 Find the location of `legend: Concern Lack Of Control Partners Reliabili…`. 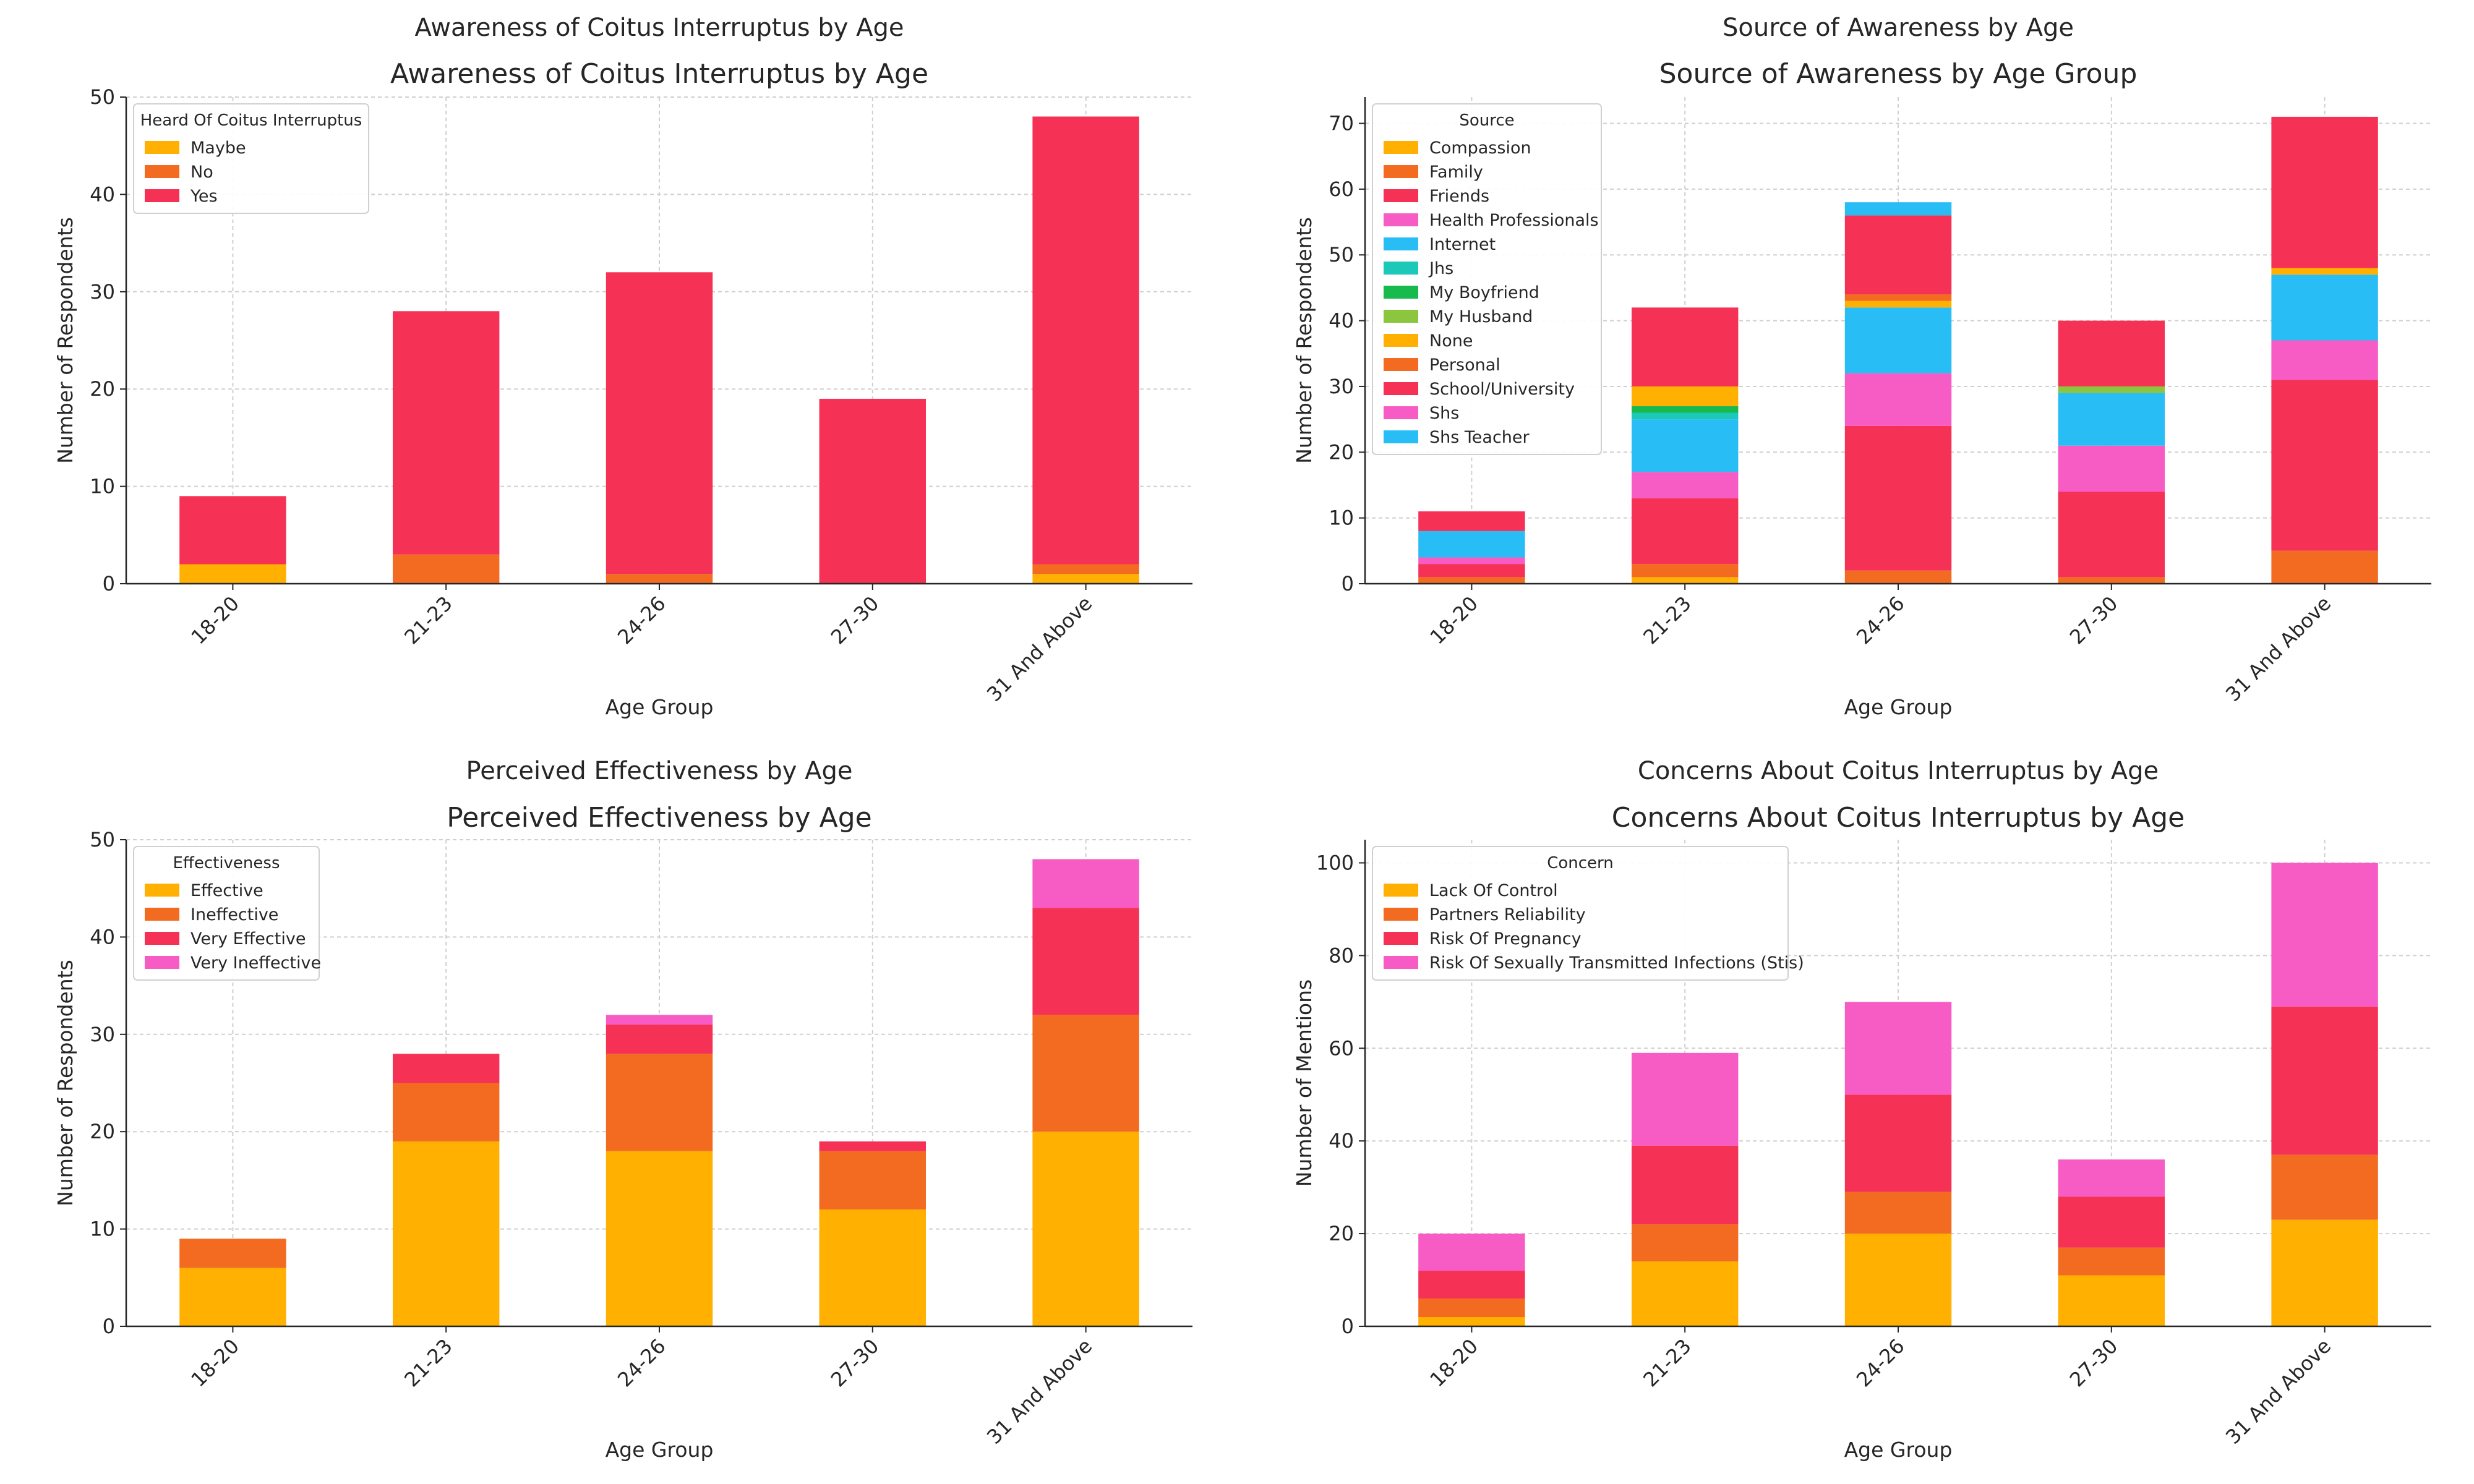

legend: Concern Lack Of Control Partners Reliabili… is located at coordinates (1588, 913).